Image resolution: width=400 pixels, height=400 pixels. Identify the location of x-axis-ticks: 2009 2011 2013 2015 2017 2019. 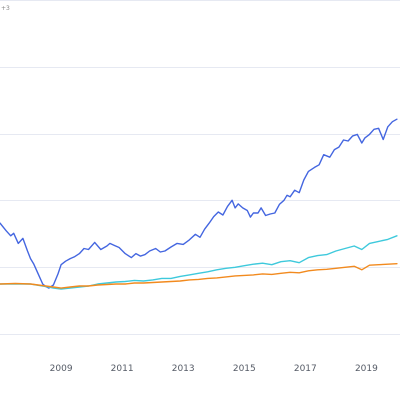
(214, 369).